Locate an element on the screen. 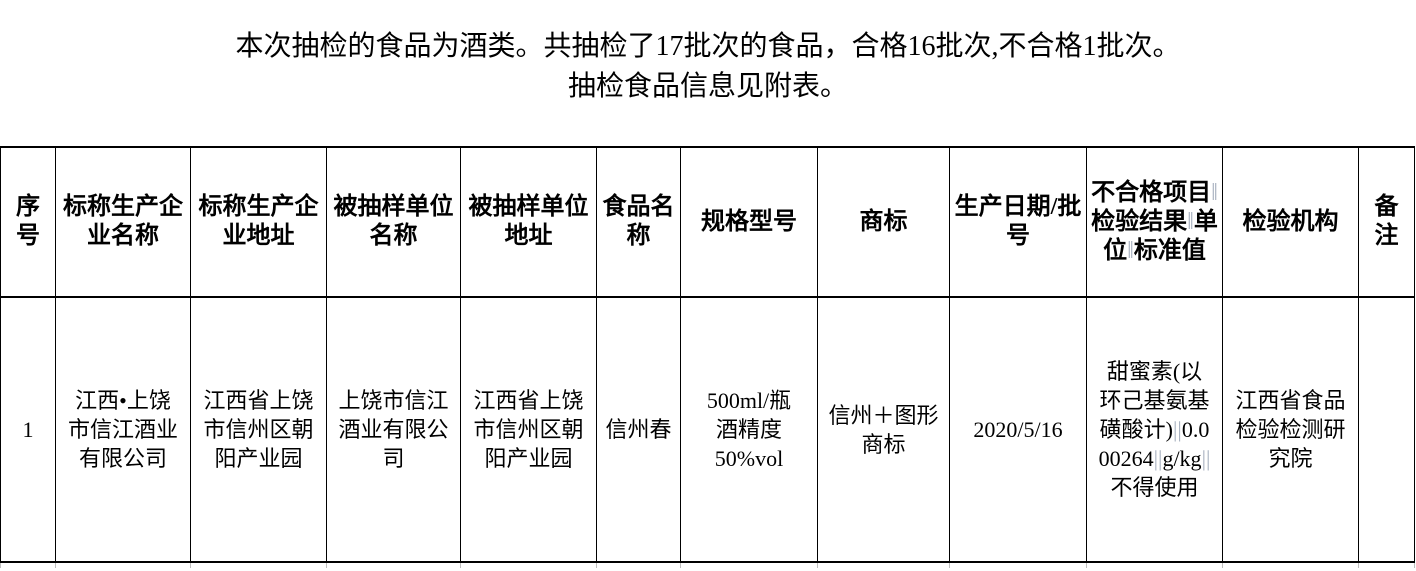  cell-sampled-unit-name: 上饶市信江酒业有限公司 is located at coordinates (393, 429).